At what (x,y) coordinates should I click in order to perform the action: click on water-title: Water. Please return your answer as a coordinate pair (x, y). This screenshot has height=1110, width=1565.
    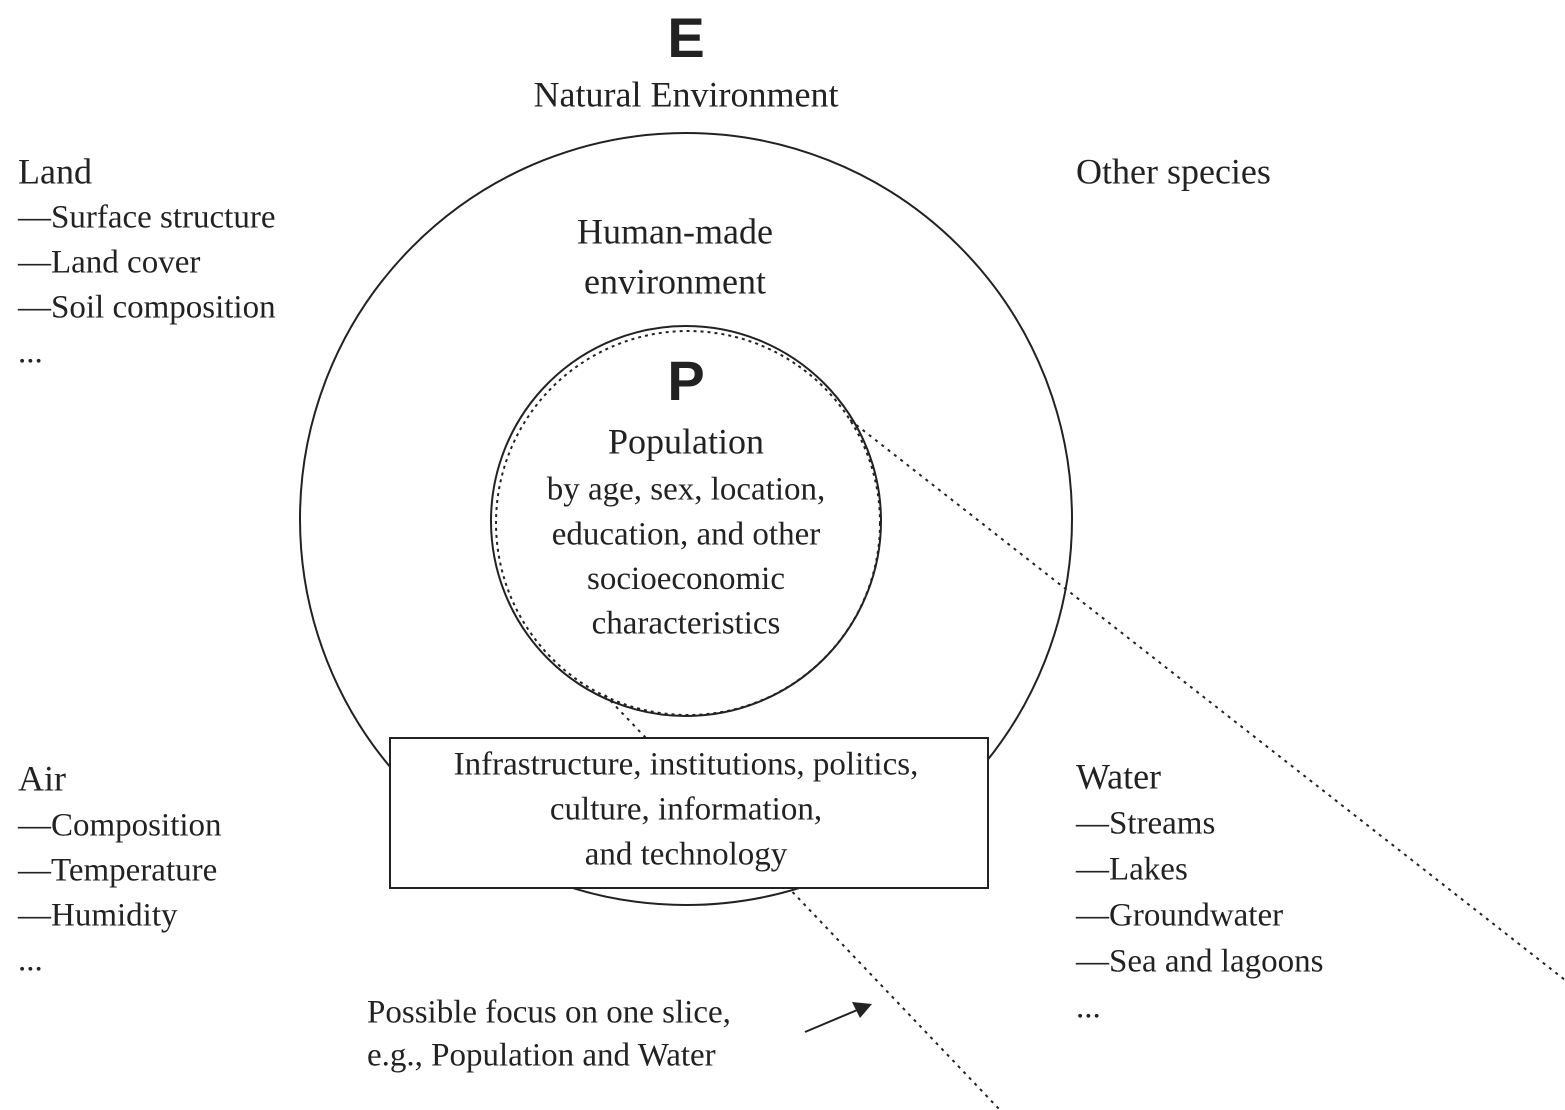
    Looking at the image, I should click on (1118, 776).